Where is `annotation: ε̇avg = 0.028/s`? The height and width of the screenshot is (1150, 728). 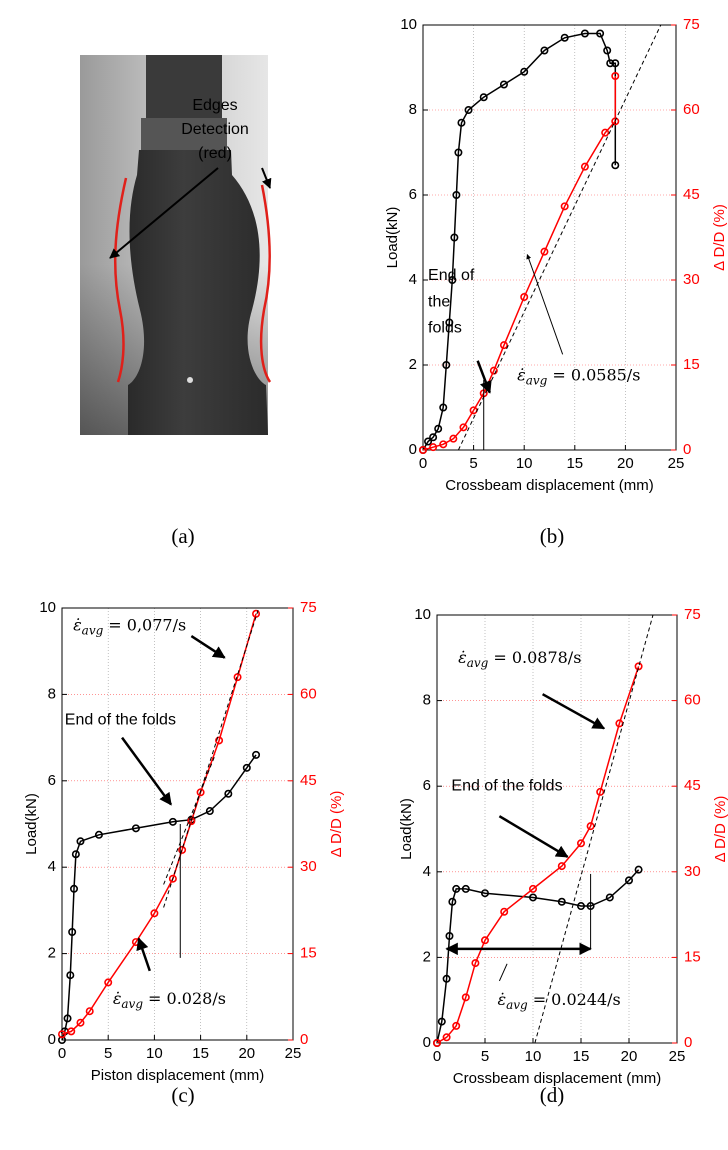
annotation: ε̇avg = 0.028/s is located at coordinates (169, 999).